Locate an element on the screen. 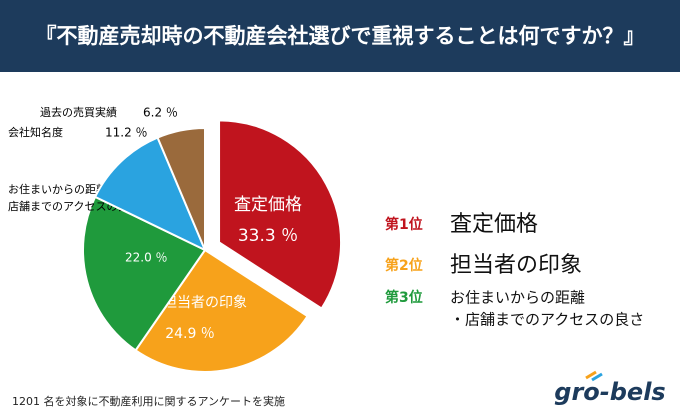 The image size is (680, 419). rank-number: 第2位 is located at coordinates (404, 265).